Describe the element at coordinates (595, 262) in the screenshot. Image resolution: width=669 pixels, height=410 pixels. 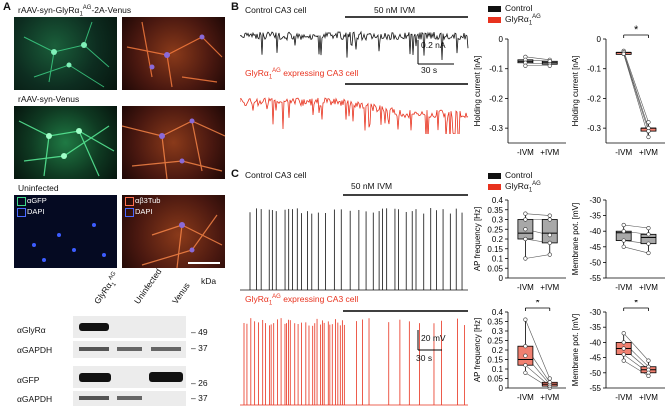
I see `tick-label: -50` at that location.